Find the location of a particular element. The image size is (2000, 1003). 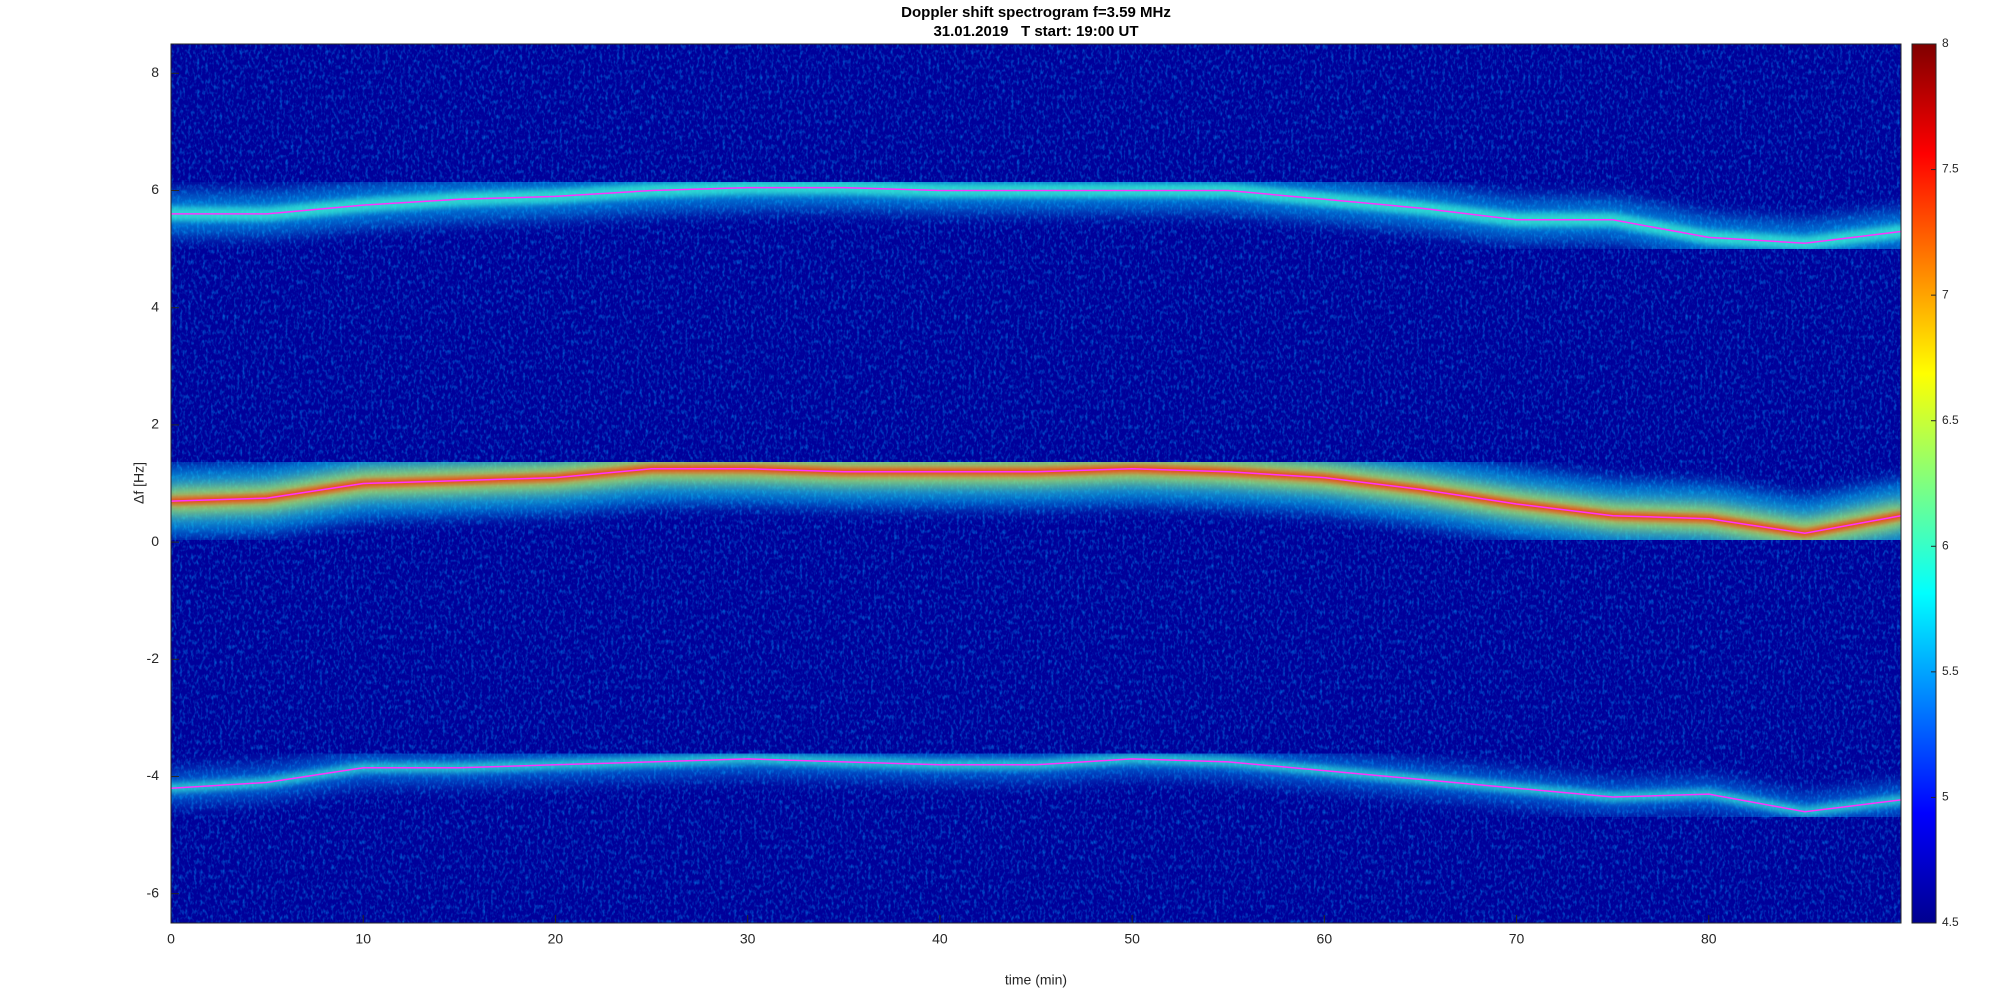

x-tick-label: 80 is located at coordinates (1709, 939).